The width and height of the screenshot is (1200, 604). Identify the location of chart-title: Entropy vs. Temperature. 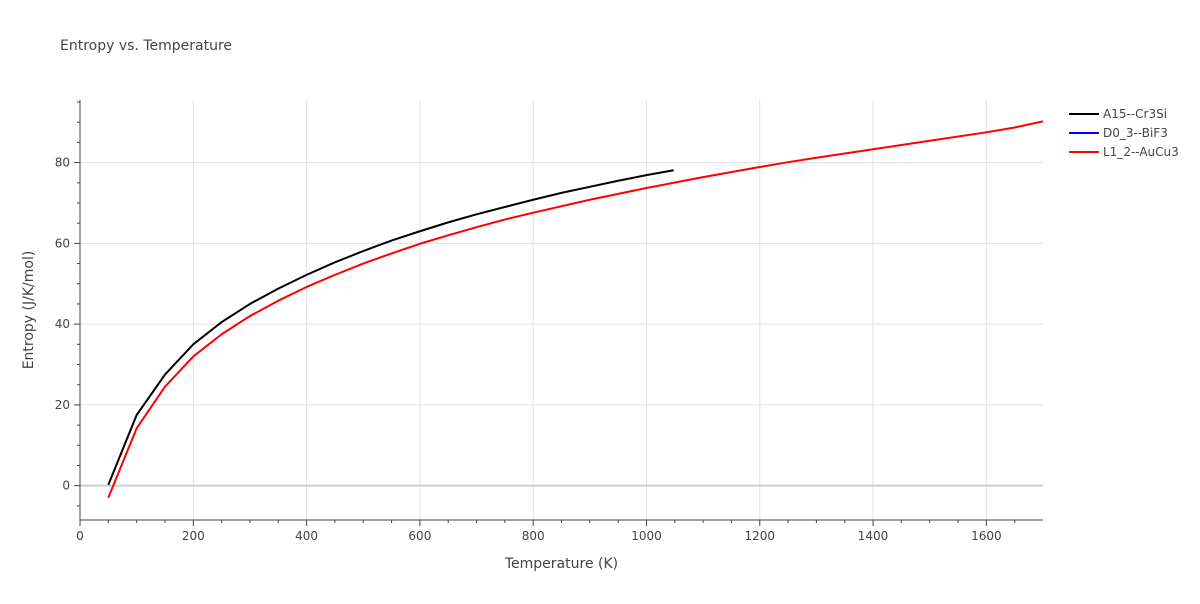
(146, 46).